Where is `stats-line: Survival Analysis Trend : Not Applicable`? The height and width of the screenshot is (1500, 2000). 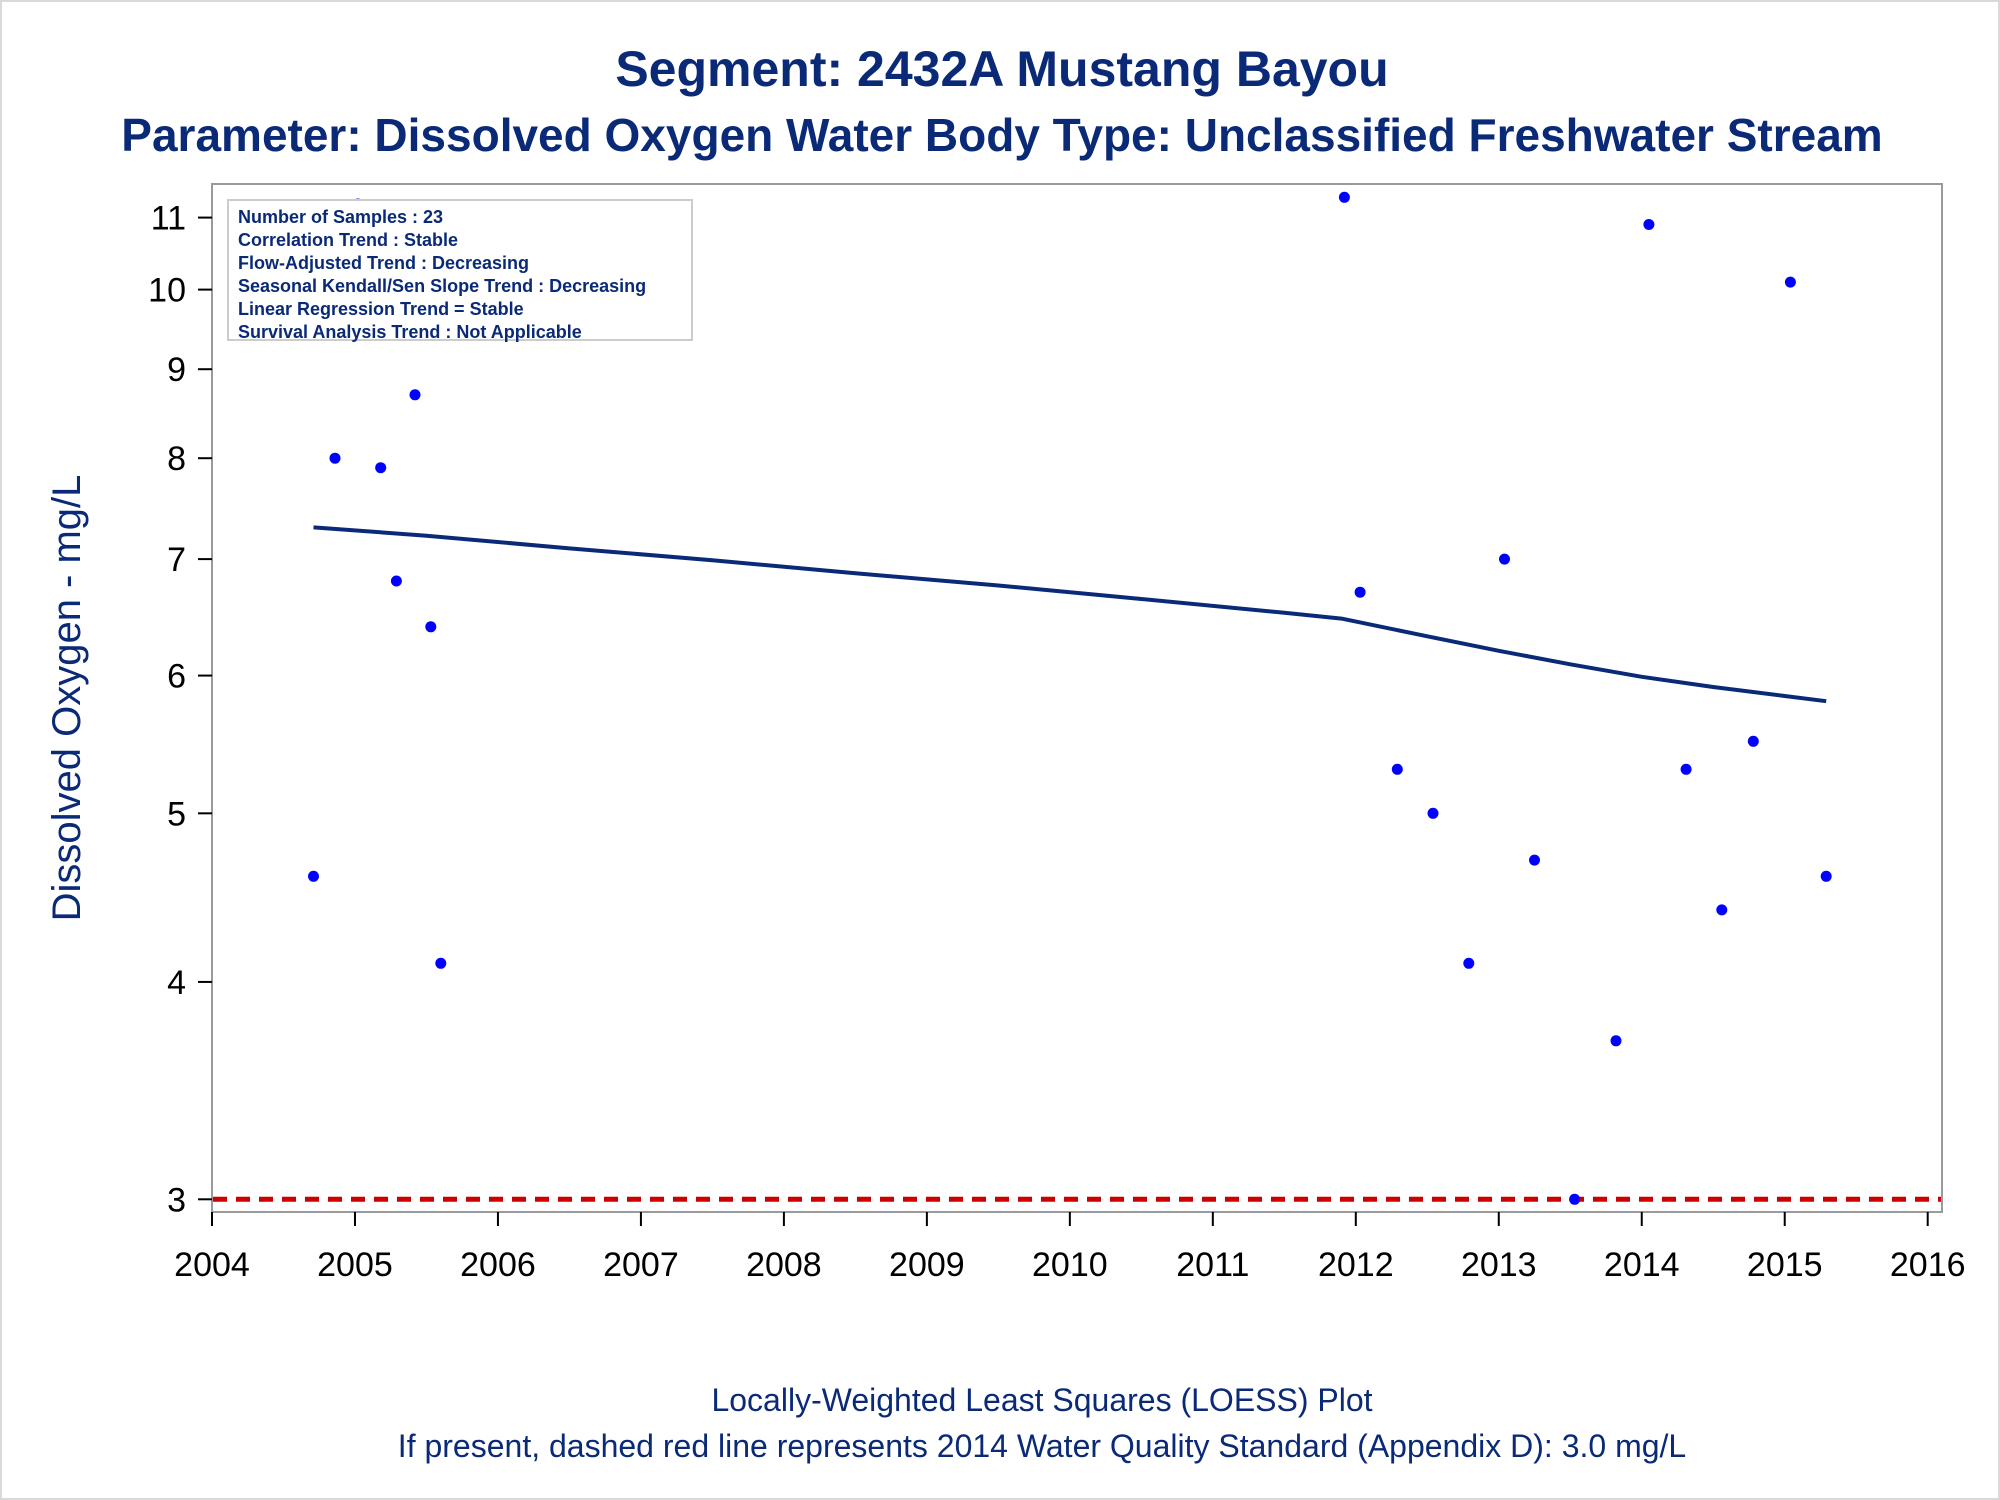
stats-line: Survival Analysis Trend : Not Applicable is located at coordinates (410, 332).